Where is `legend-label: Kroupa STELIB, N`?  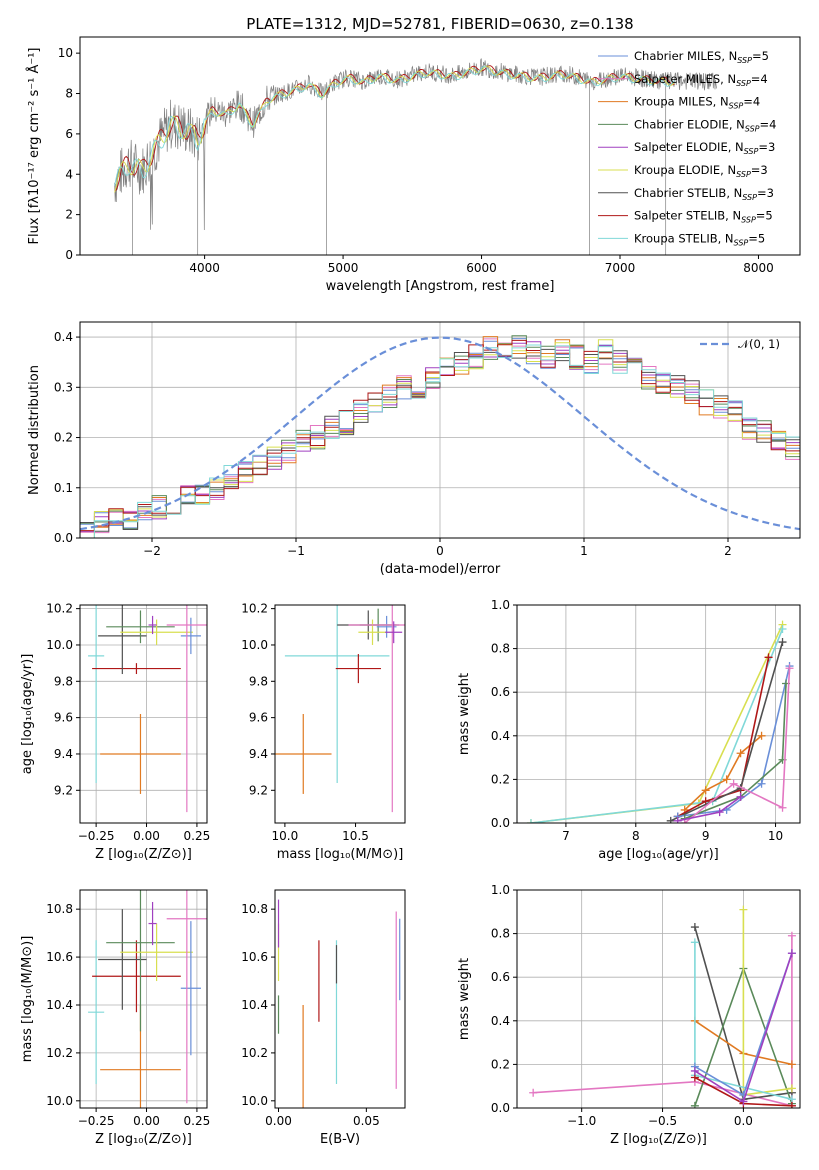
legend-label: Kroupa STELIB, N is located at coordinates (684, 238).